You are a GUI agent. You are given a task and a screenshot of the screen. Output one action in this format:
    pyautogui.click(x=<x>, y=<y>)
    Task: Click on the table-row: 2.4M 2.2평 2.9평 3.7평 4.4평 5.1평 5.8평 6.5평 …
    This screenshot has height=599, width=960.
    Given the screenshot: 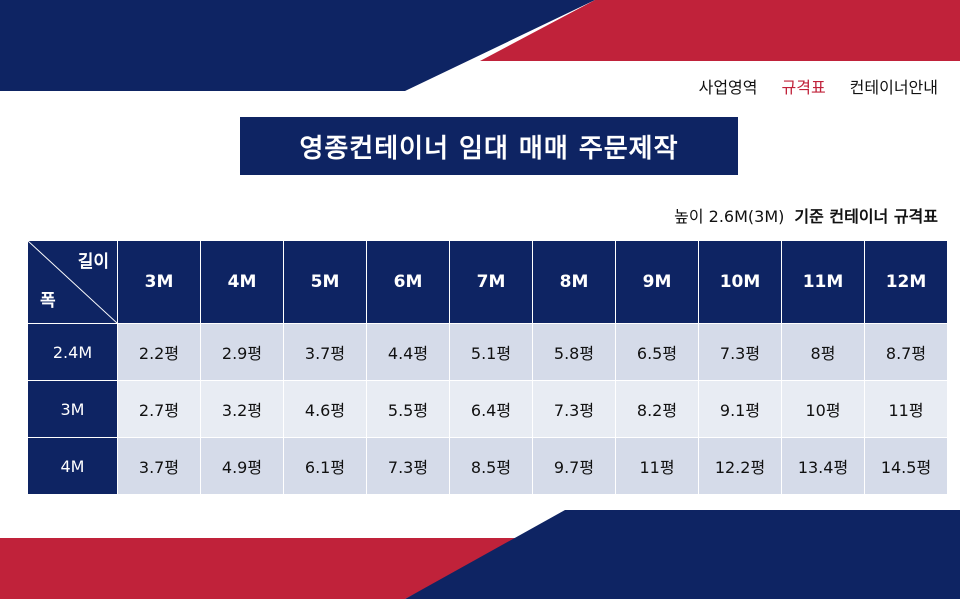 What is the action you would take?
    pyautogui.click(x=487, y=352)
    